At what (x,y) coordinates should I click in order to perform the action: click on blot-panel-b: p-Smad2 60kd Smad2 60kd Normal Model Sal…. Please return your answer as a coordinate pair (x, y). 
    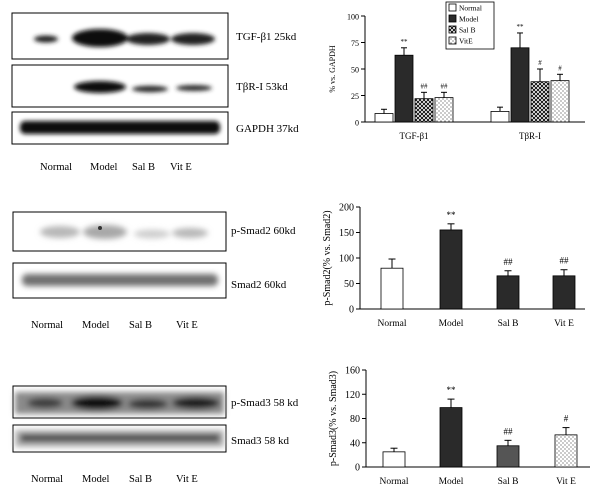
    Looking at the image, I should click on (154, 271).